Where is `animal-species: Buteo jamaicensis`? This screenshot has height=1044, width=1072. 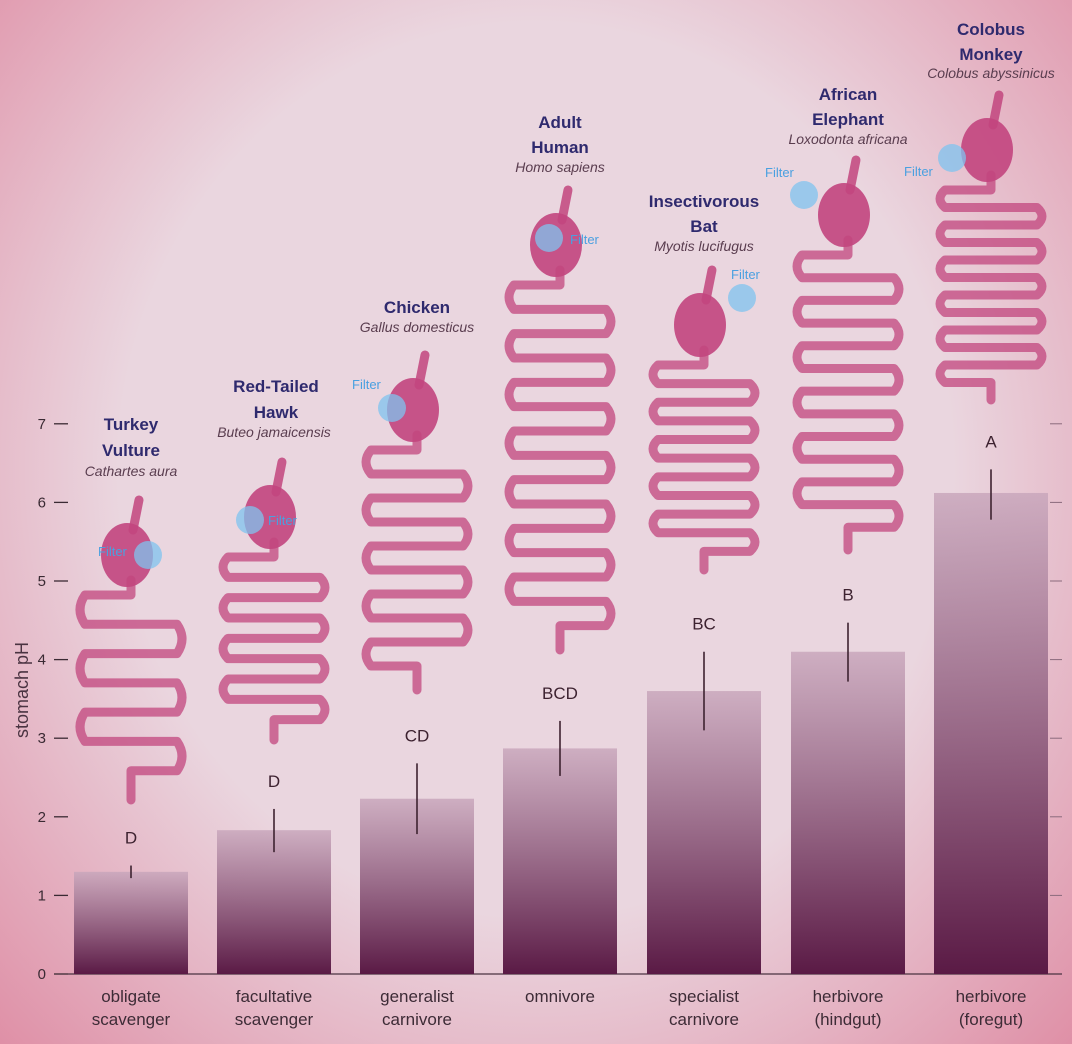
animal-species: Buteo jamaicensis is located at coordinates (274, 432).